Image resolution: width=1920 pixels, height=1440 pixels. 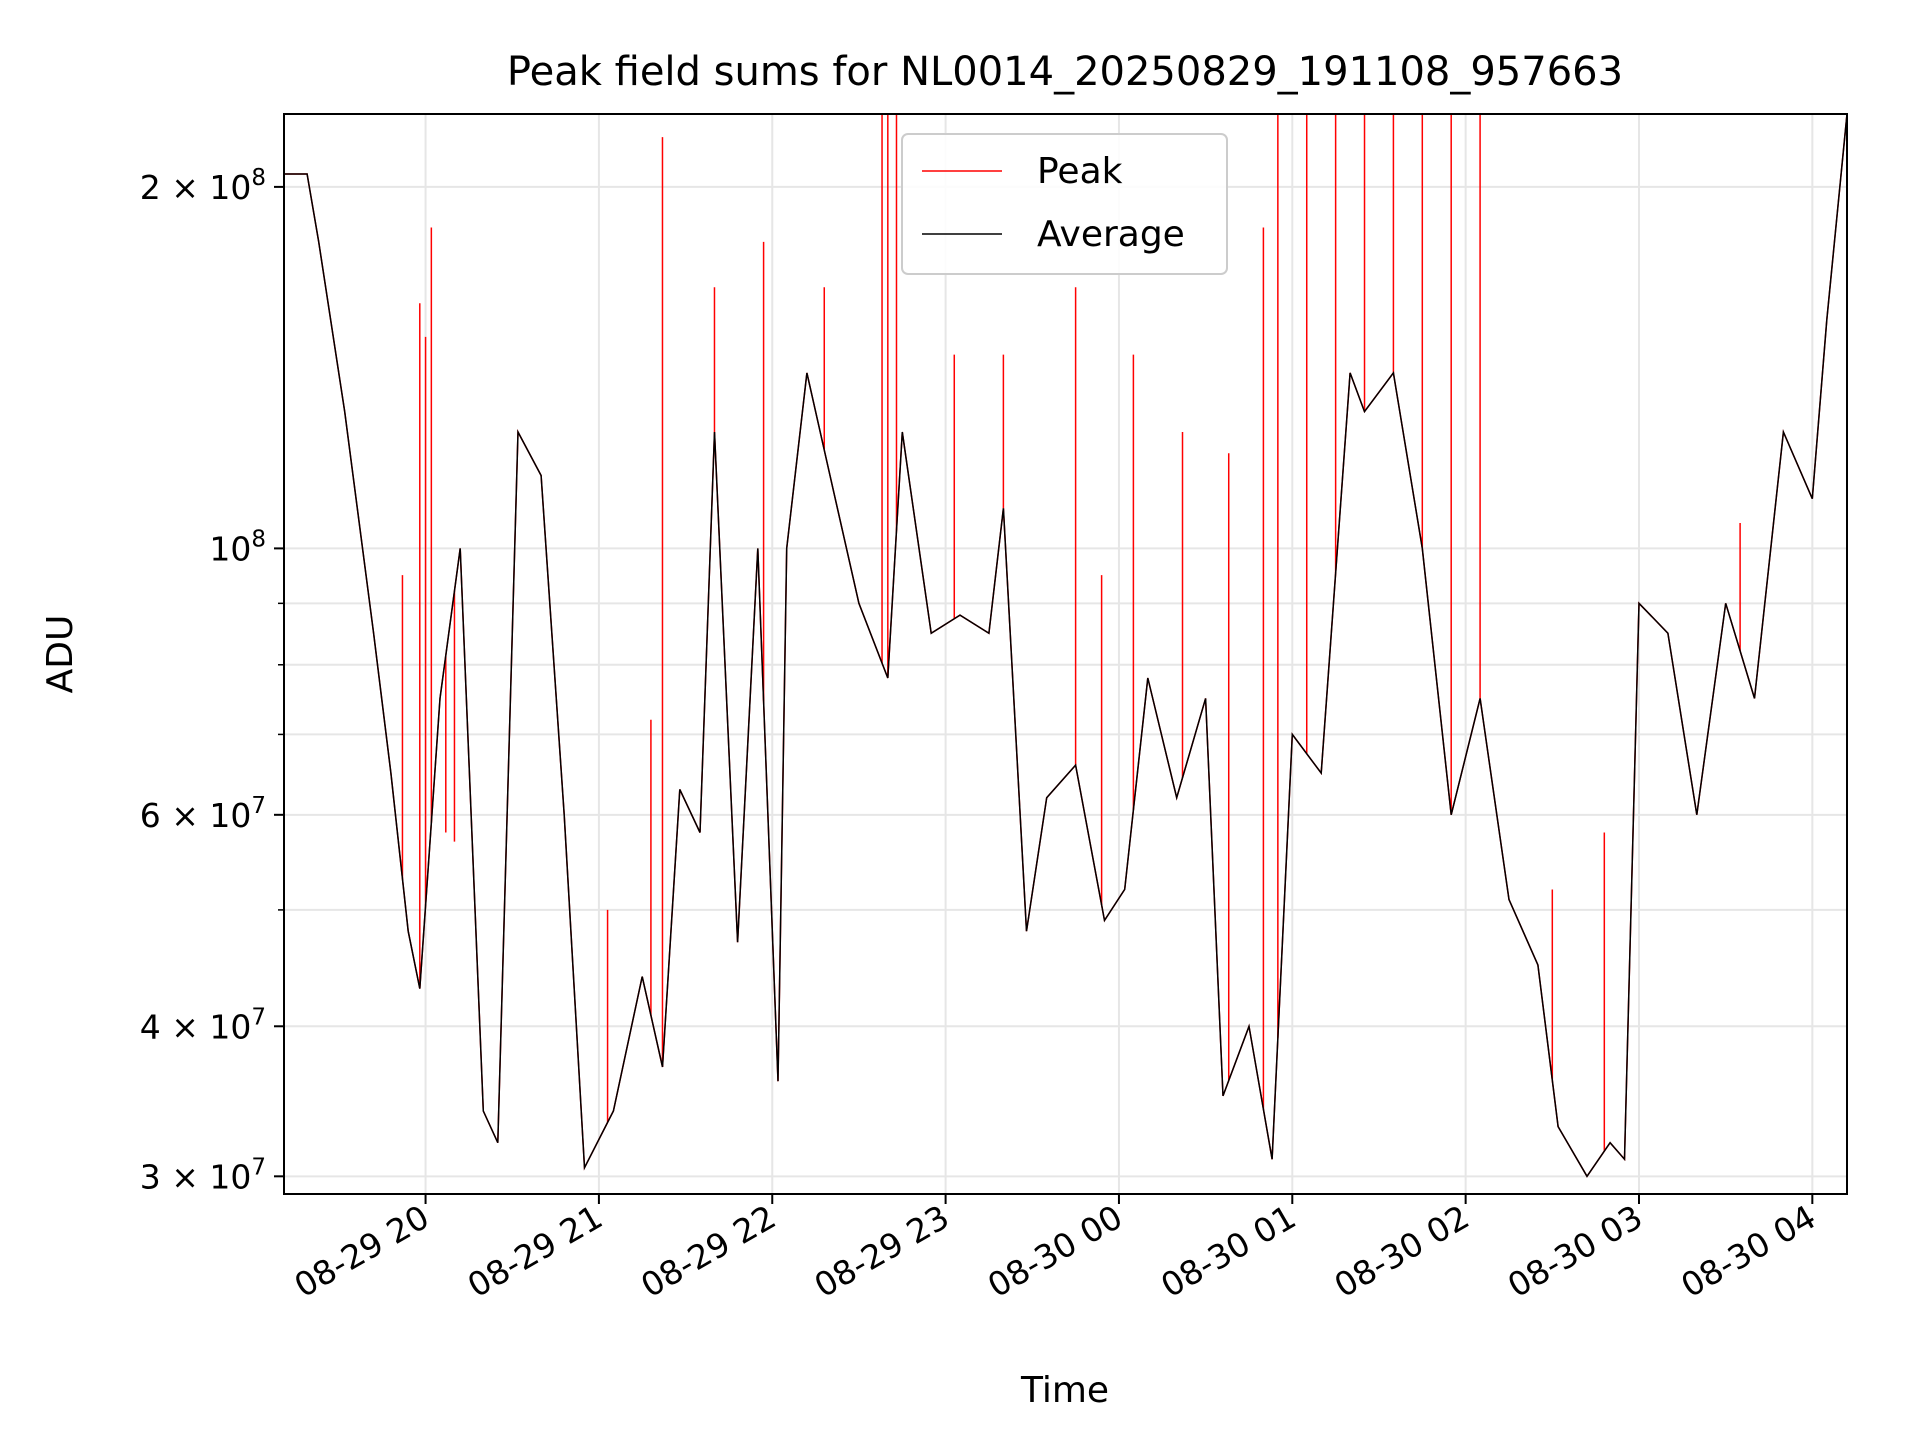 What do you see at coordinates (203, 814) in the screenshot?
I see `y-tick-label: 6 × 107` at bounding box center [203, 814].